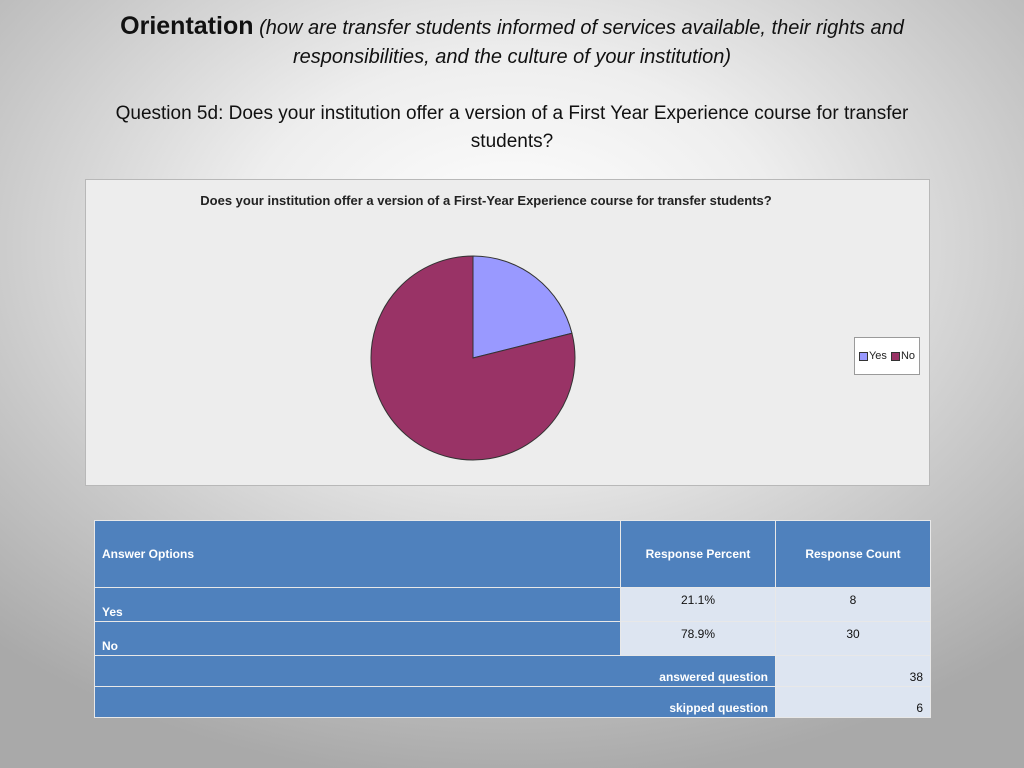  I want to click on legend-swatch-no, so click(895, 356).